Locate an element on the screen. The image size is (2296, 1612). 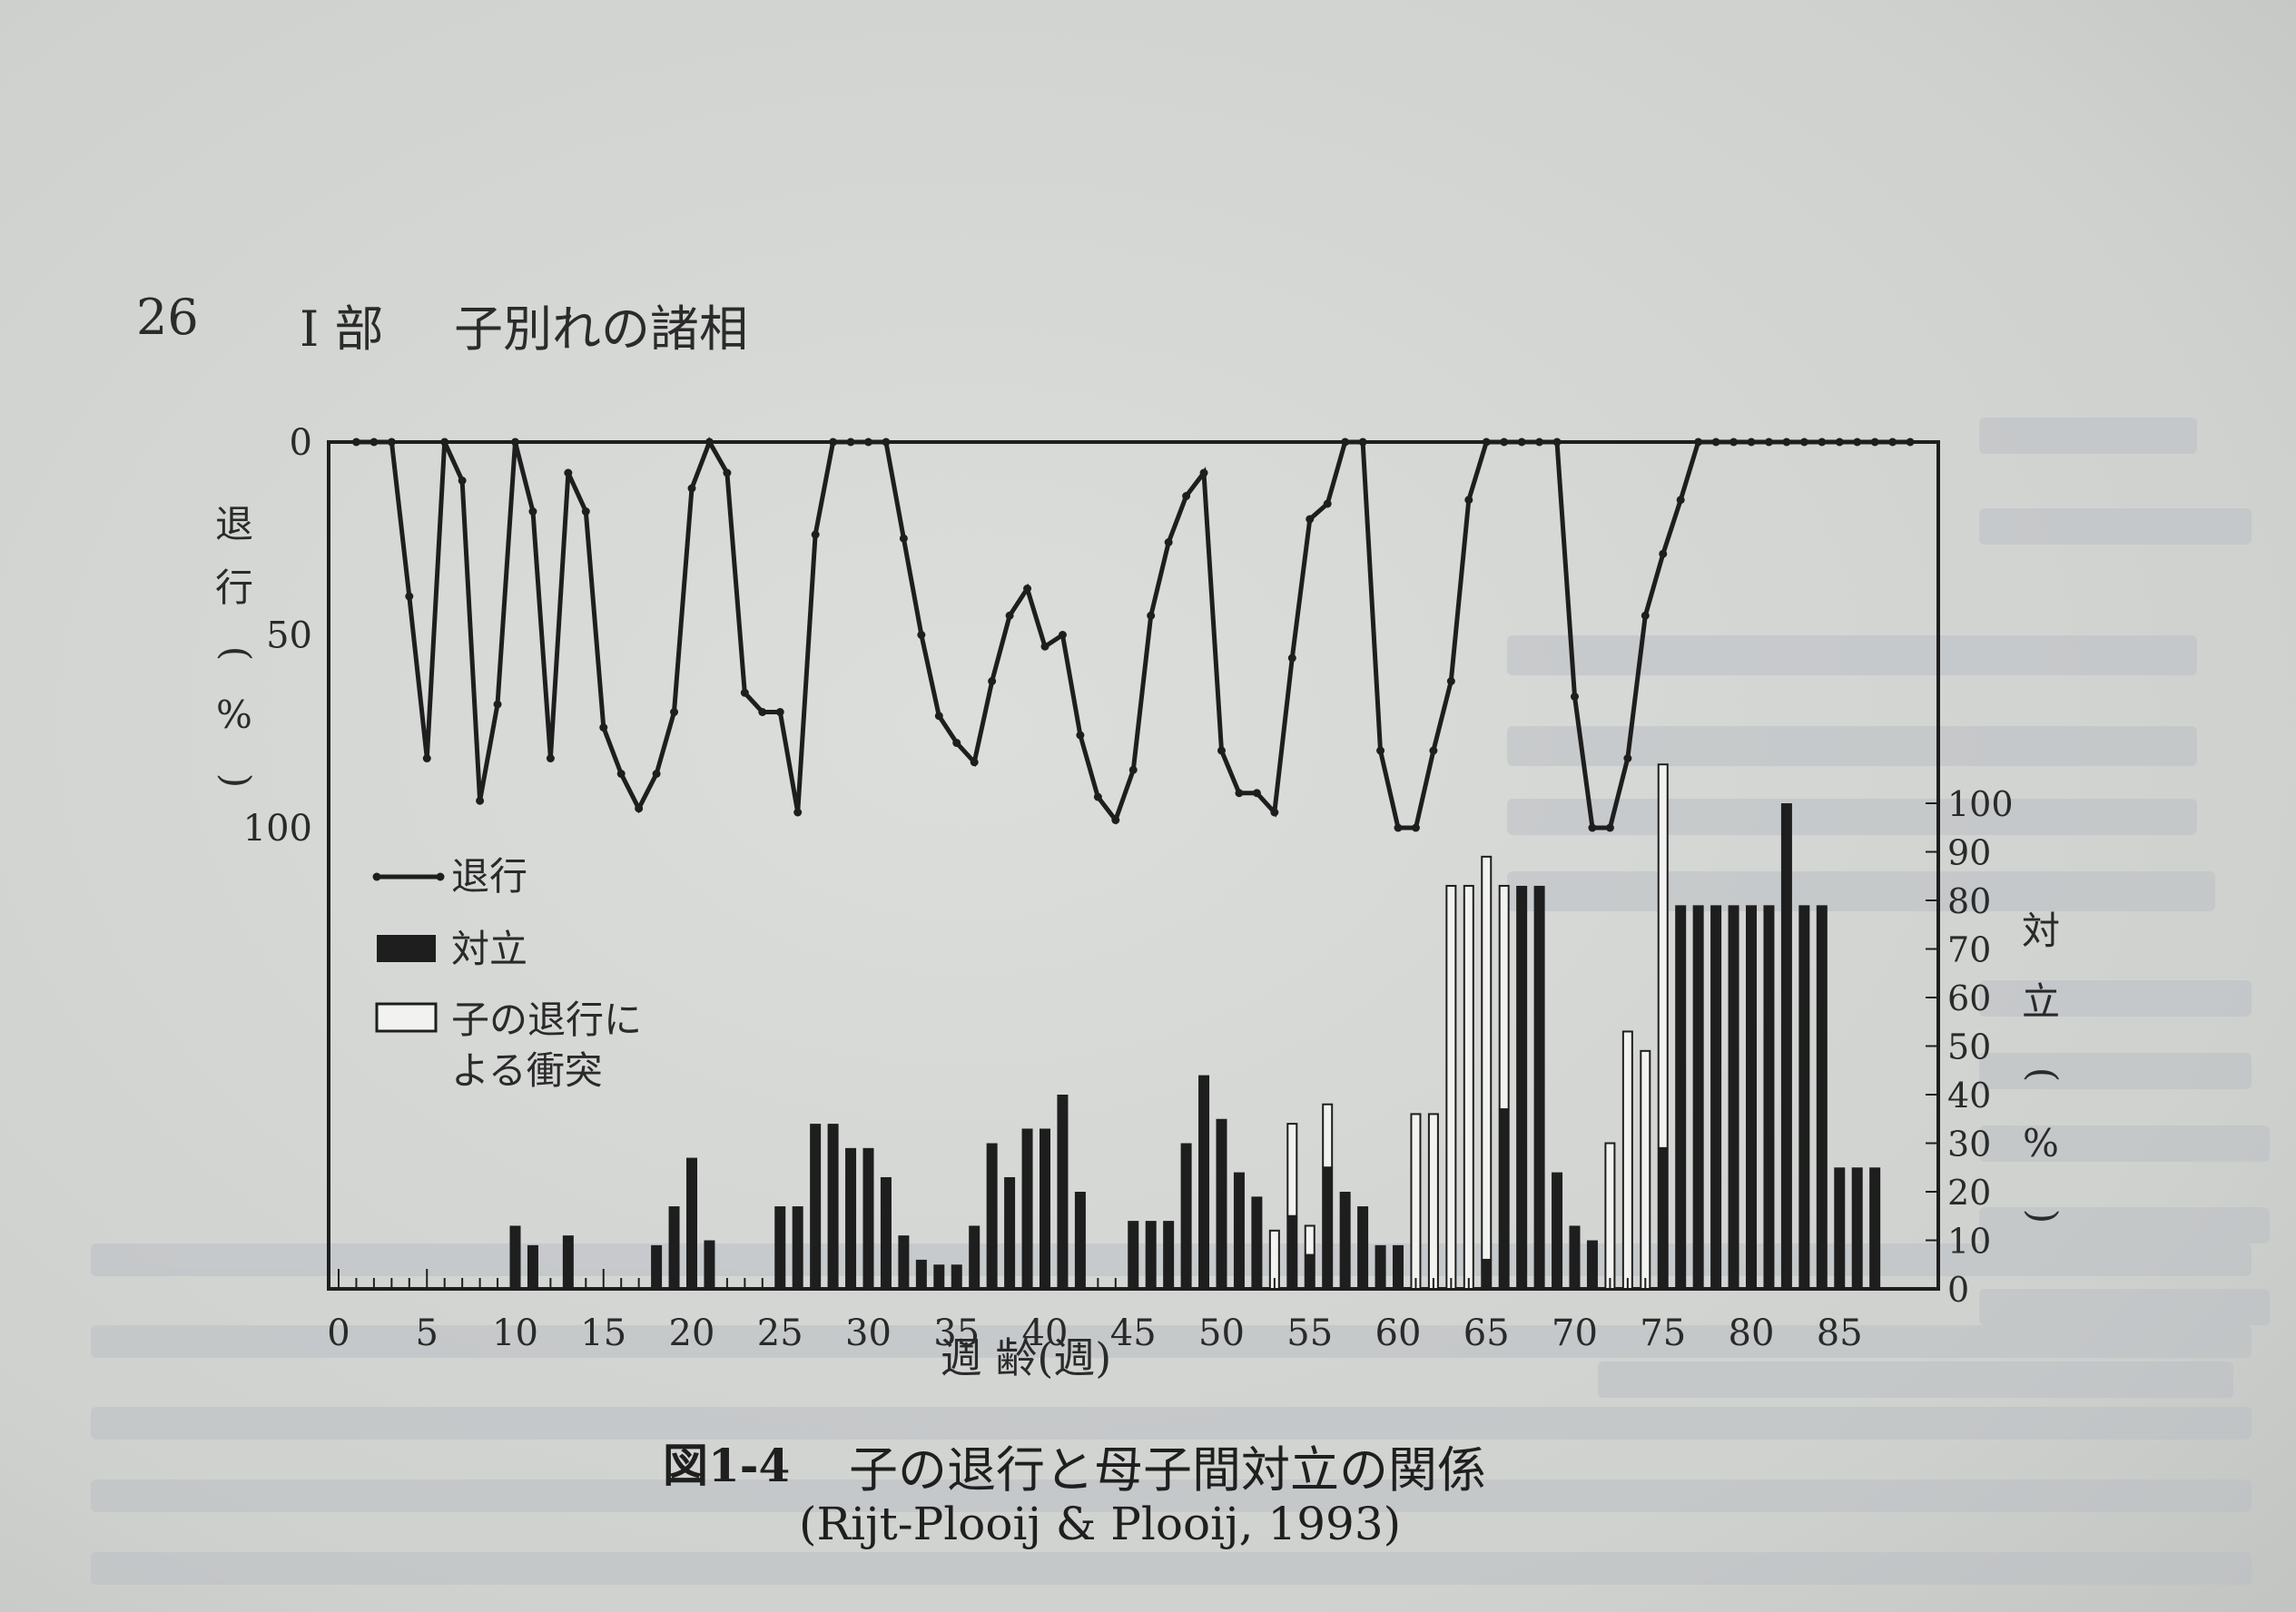
right-tick-label: 0 is located at coordinates (1958, 1290).